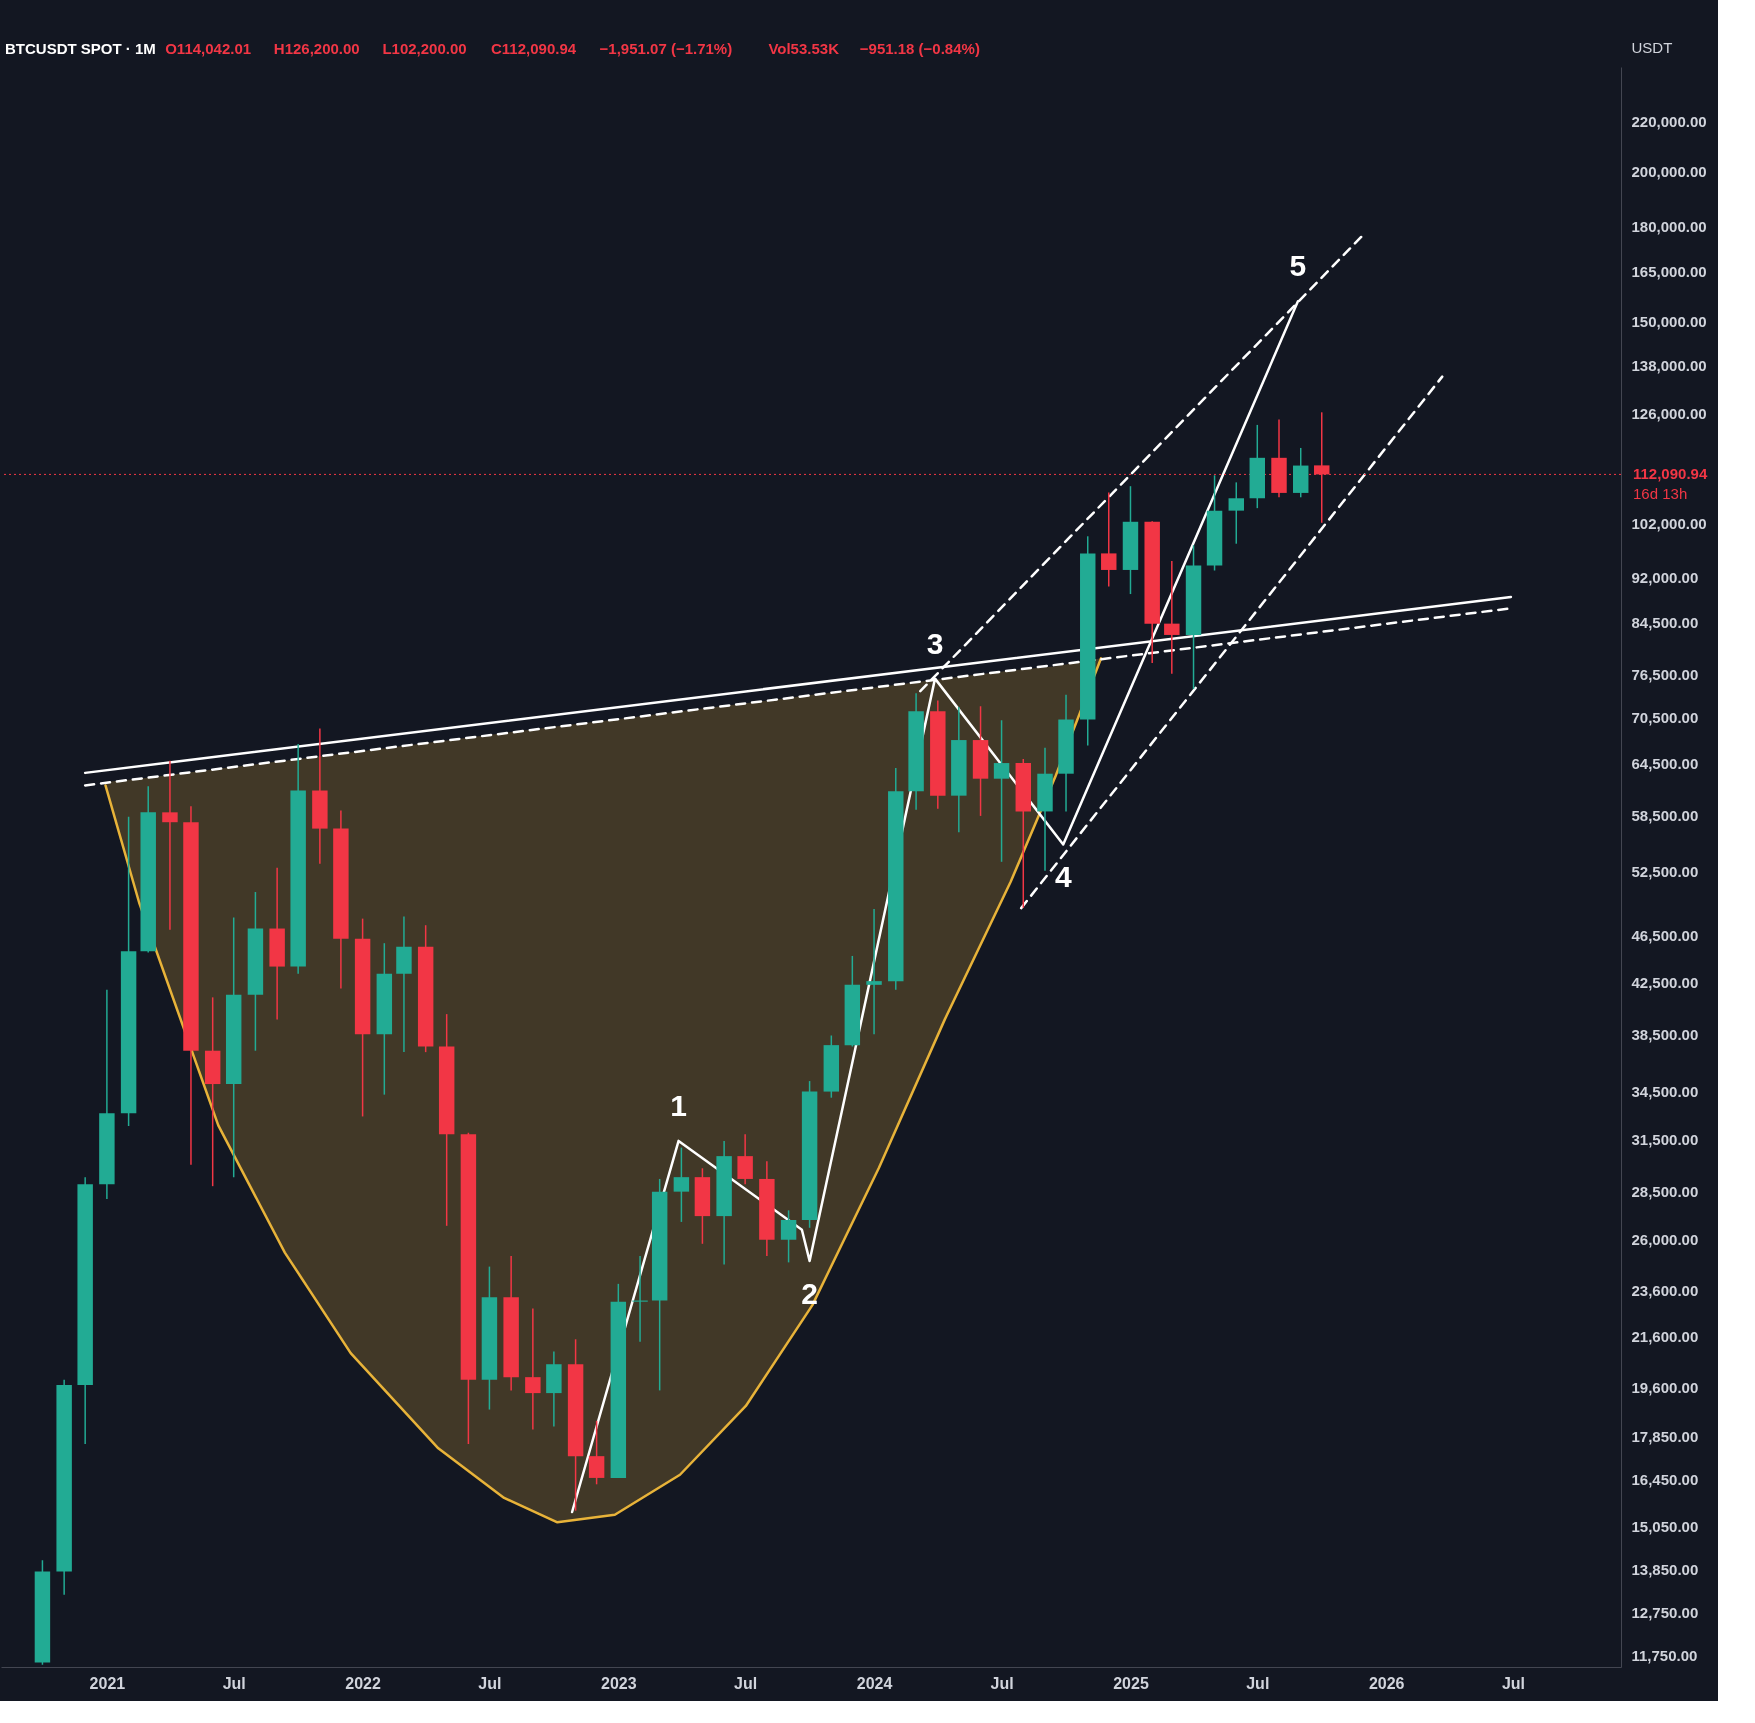 This screenshot has height=1723, width=1755. What do you see at coordinates (1665, 674) in the screenshot?
I see `y-tick-label: 76,500.00` at bounding box center [1665, 674].